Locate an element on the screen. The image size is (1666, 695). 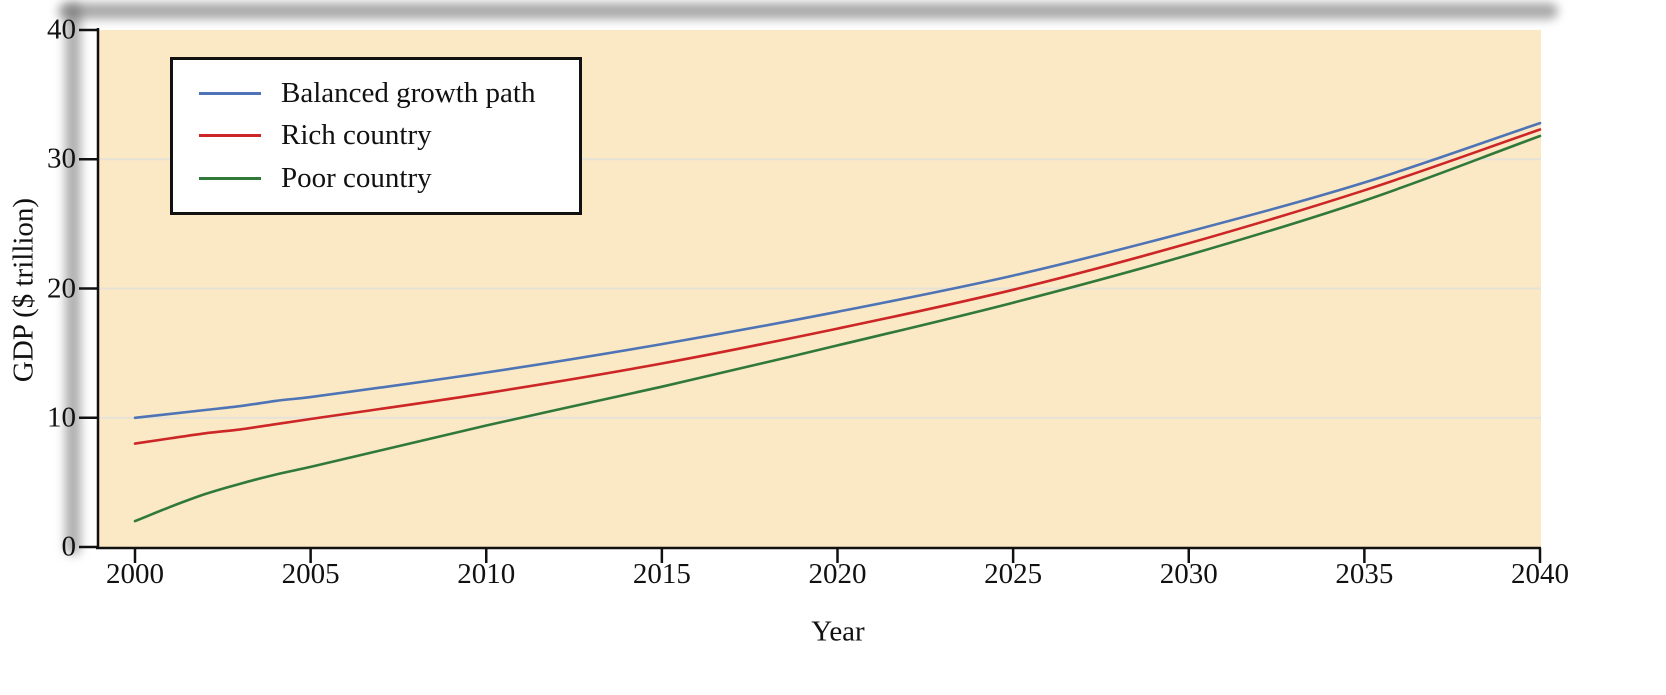
x-tick-label-2000: 2000 is located at coordinates (135, 574).